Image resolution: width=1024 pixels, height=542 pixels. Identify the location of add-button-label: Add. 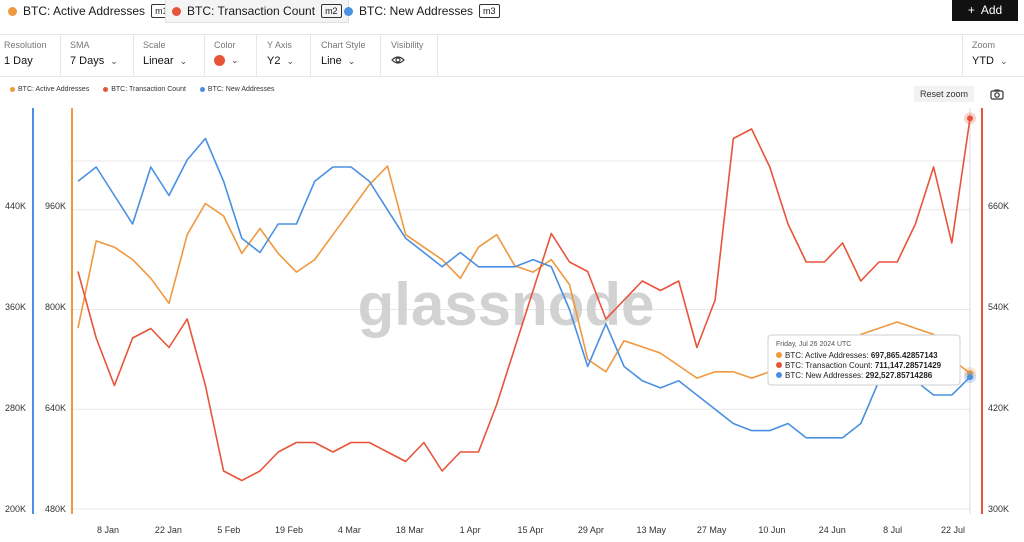
(991, 10).